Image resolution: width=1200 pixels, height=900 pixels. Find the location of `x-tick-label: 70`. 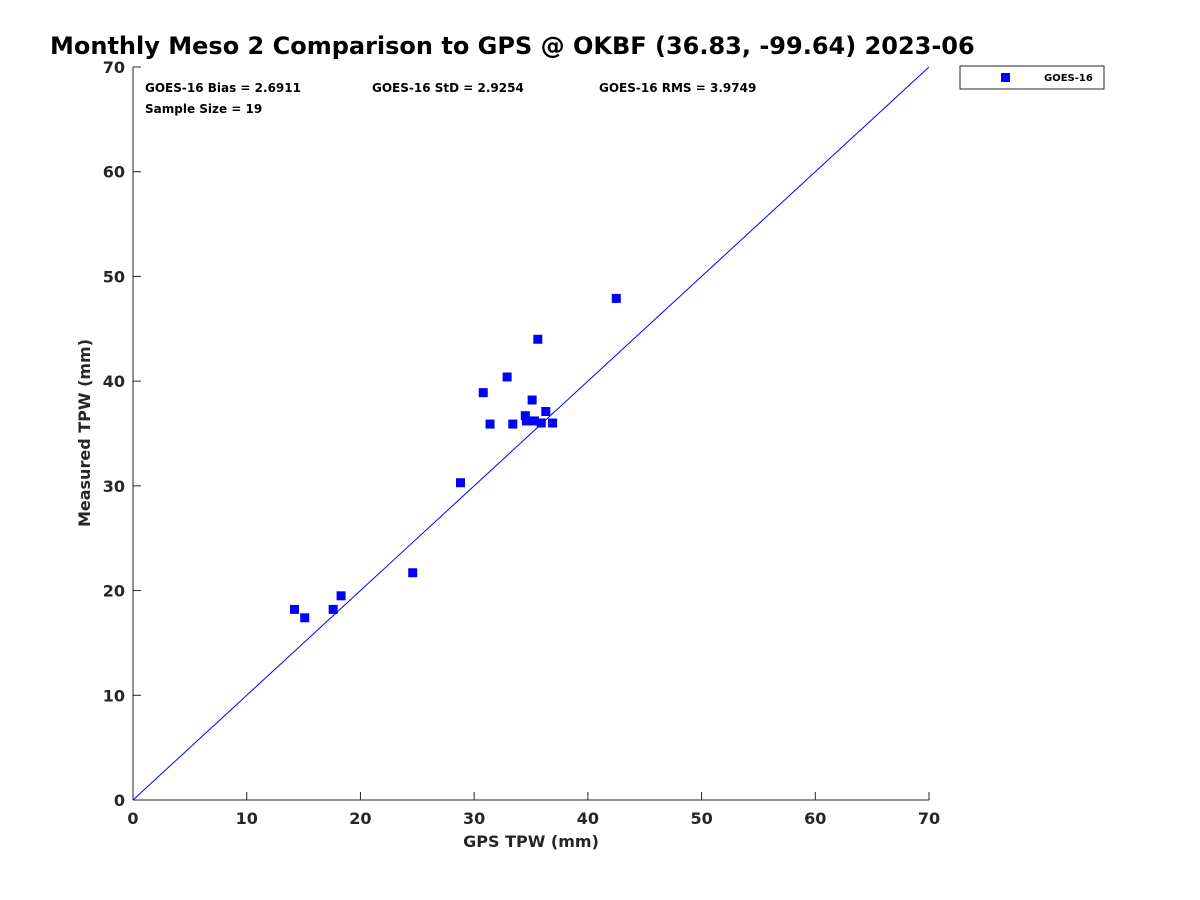

x-tick-label: 70 is located at coordinates (929, 818).